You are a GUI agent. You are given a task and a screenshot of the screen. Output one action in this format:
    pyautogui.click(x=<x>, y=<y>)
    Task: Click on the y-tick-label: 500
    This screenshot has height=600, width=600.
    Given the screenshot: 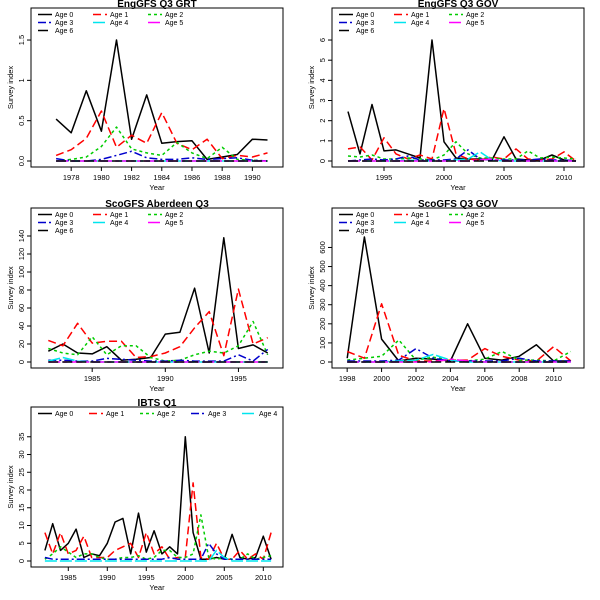 What is the action you would take?
    pyautogui.click(x=322, y=266)
    